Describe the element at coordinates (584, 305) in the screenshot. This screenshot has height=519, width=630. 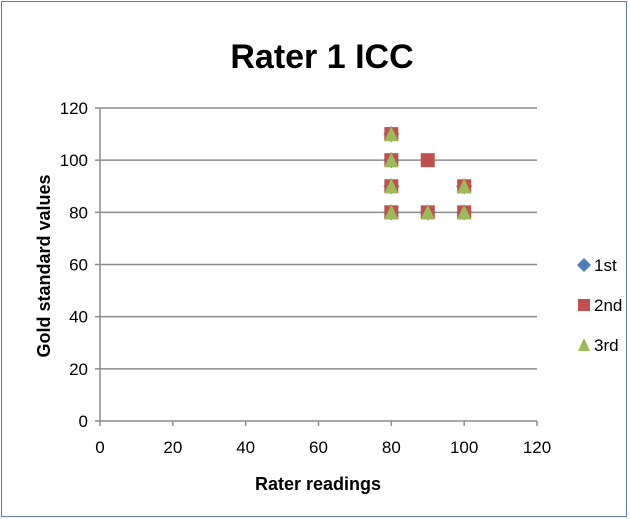
I see `legend-marker-2nd` at that location.